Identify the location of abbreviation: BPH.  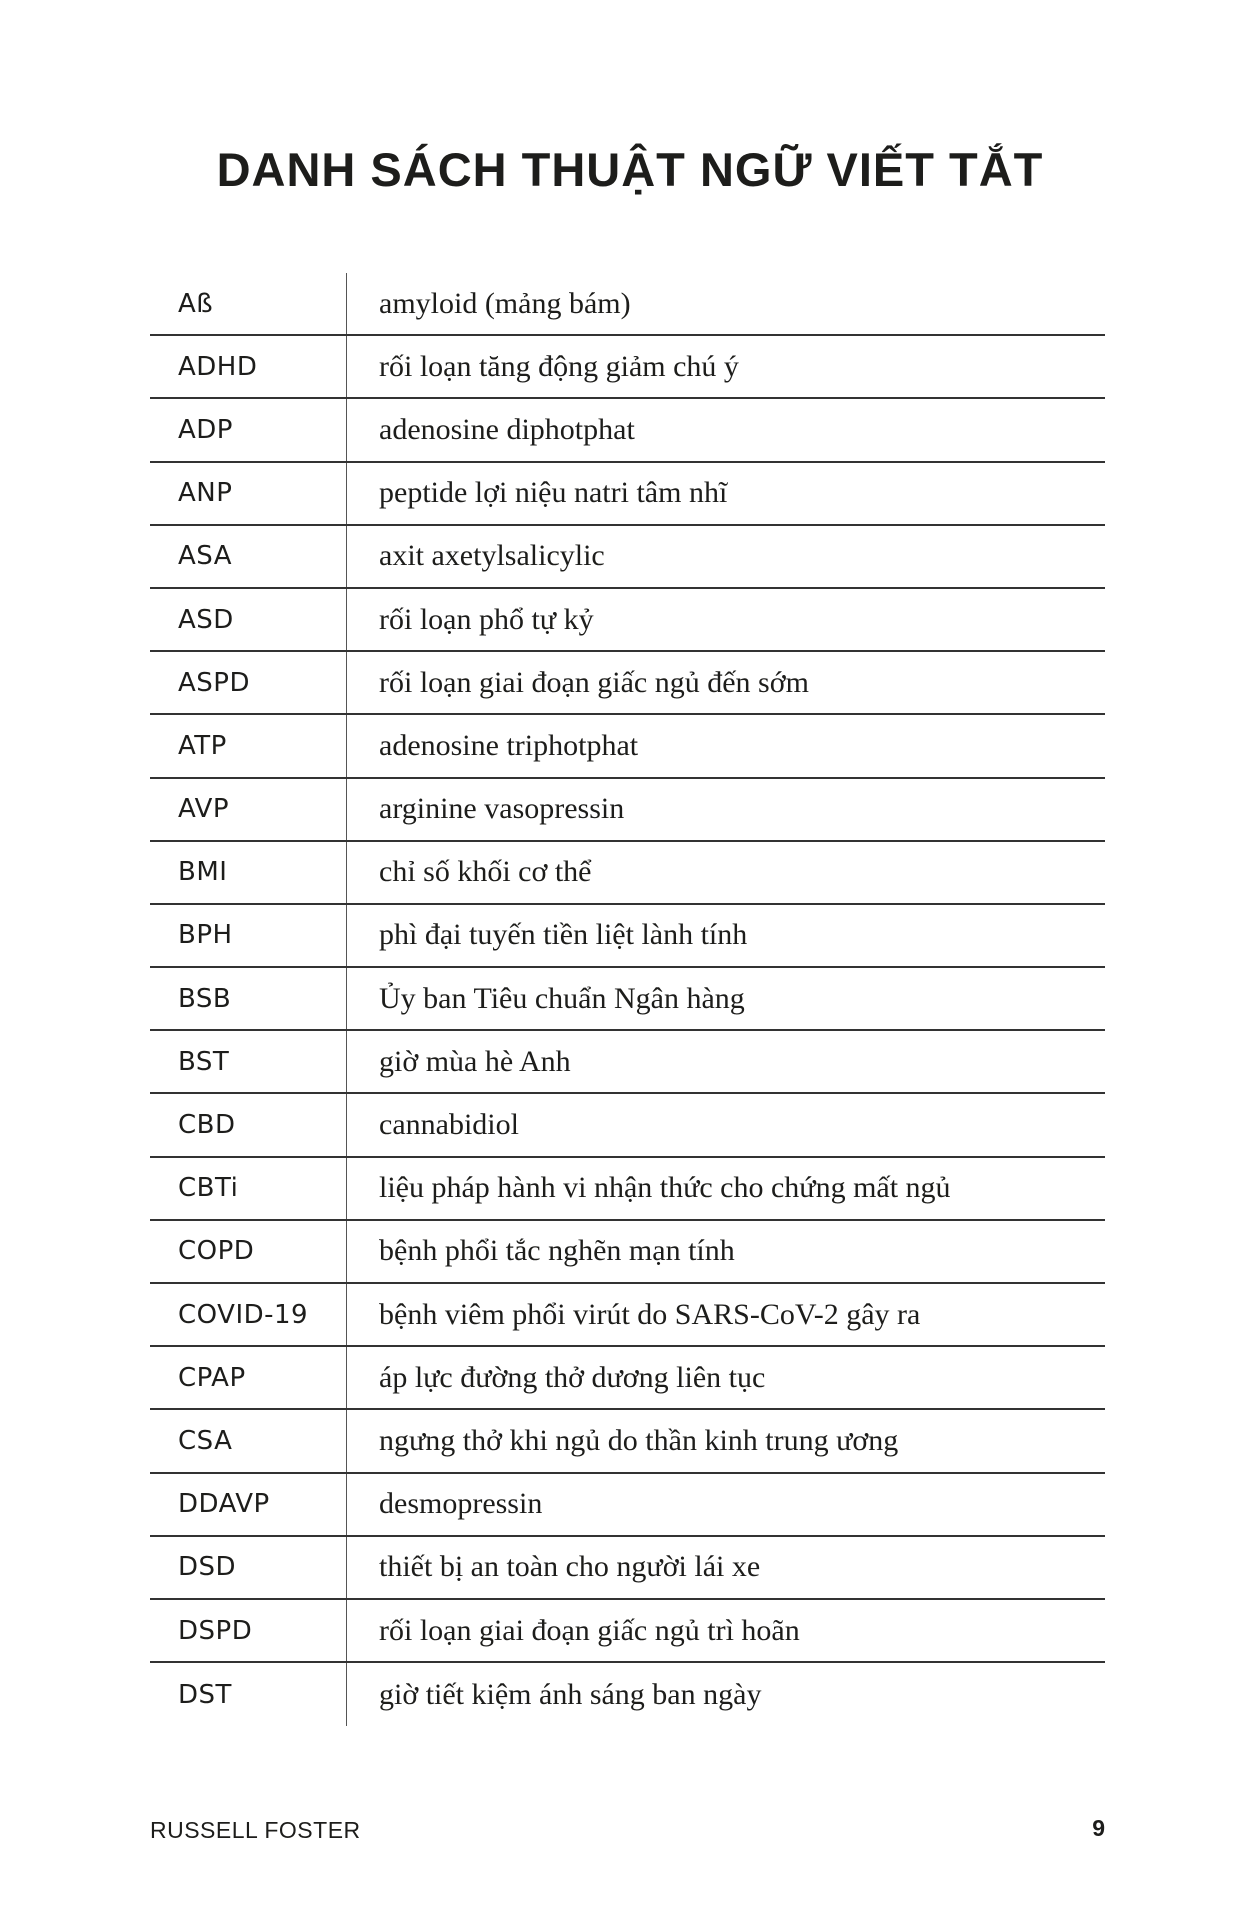
(248, 935).